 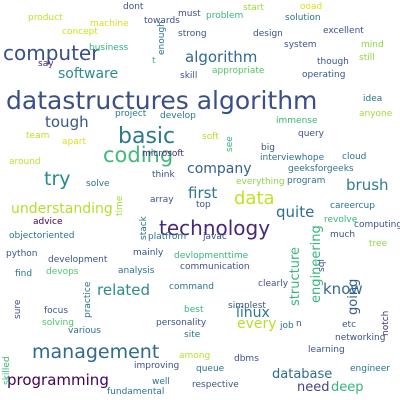 What do you see at coordinates (360, 338) in the screenshot?
I see `word-networking: networking` at bounding box center [360, 338].